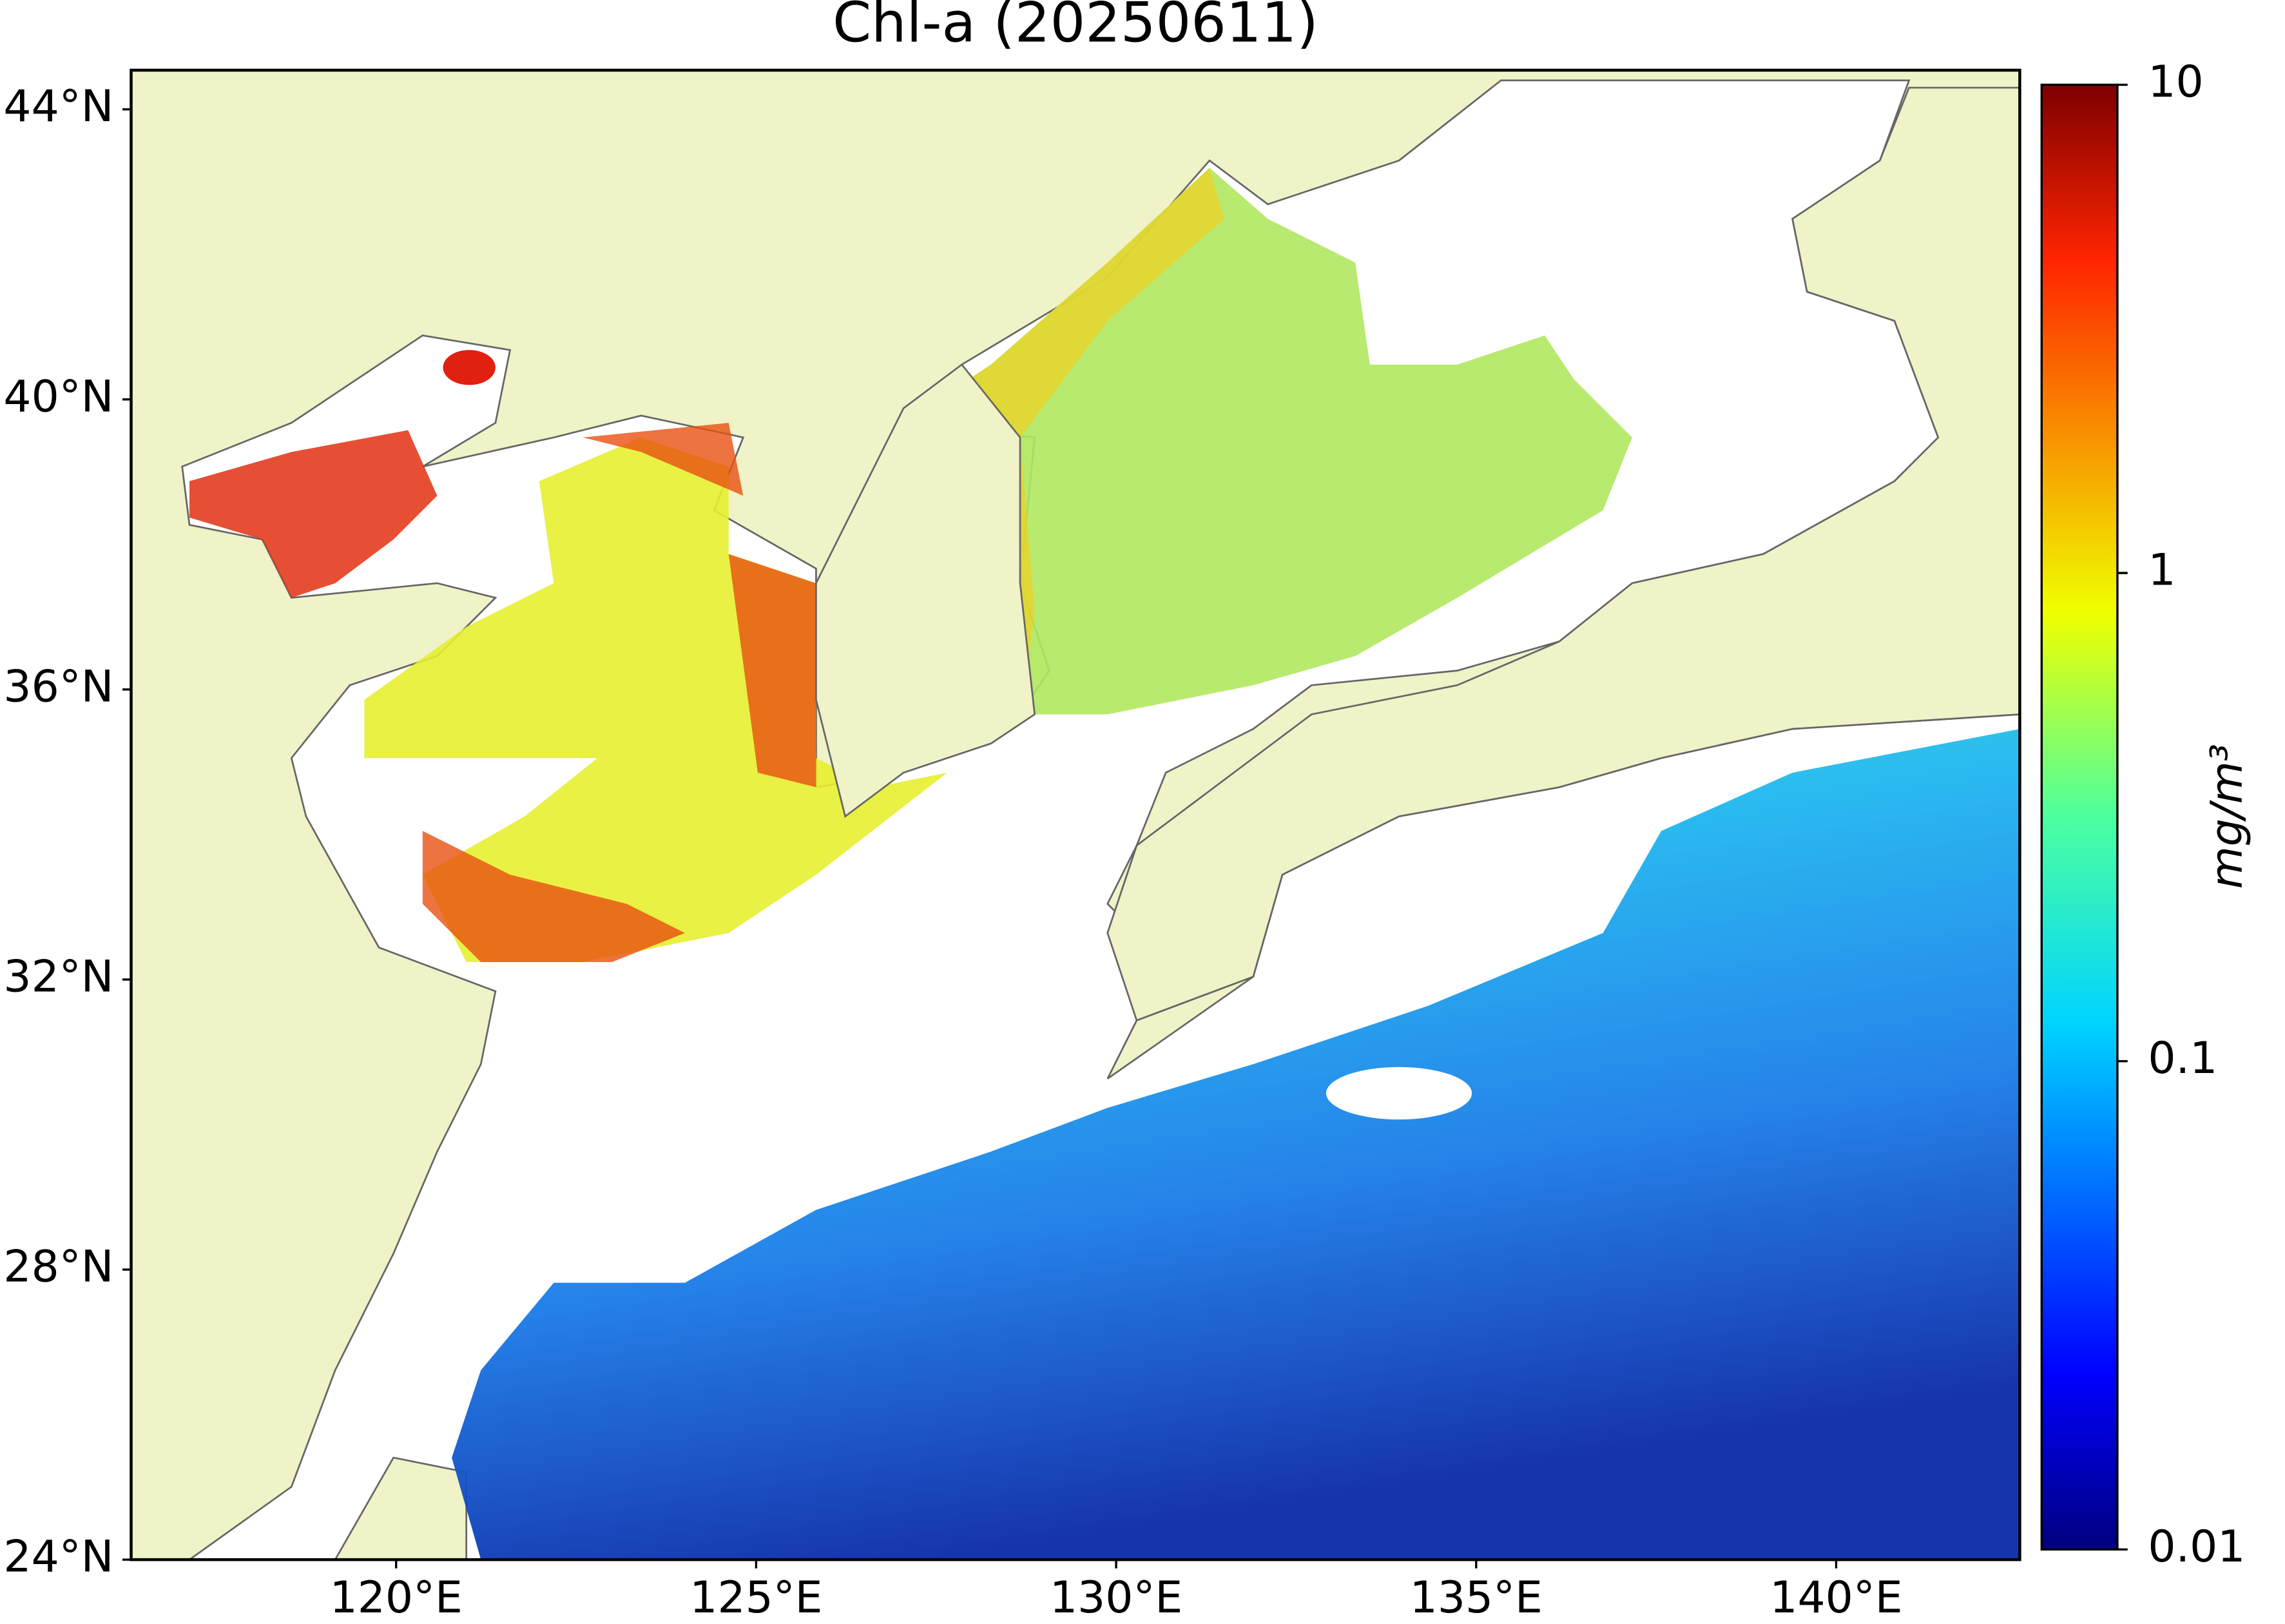  Describe the element at coordinates (58, 1266) in the screenshot. I see `lat-tick-label: 28°N` at that location.